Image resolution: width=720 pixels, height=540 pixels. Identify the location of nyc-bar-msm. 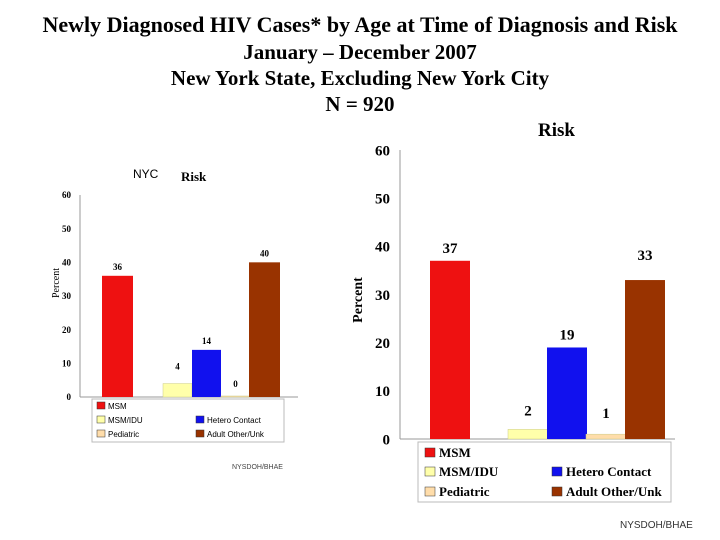
(117, 336).